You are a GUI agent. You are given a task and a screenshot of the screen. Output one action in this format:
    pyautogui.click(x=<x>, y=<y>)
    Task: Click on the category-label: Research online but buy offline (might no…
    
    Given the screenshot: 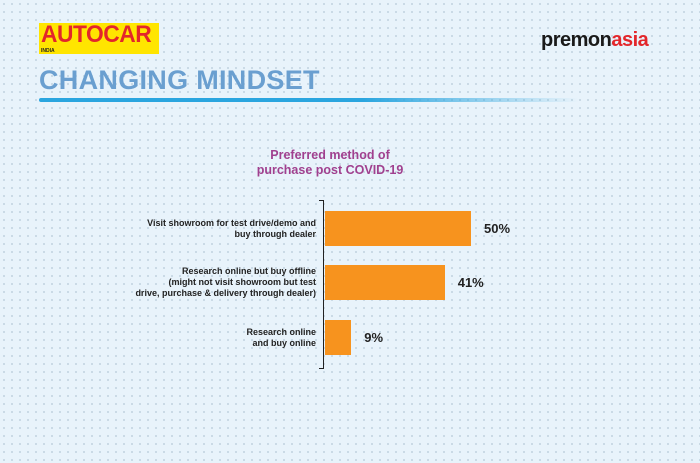 What is the action you would take?
    pyautogui.click(x=191, y=282)
    